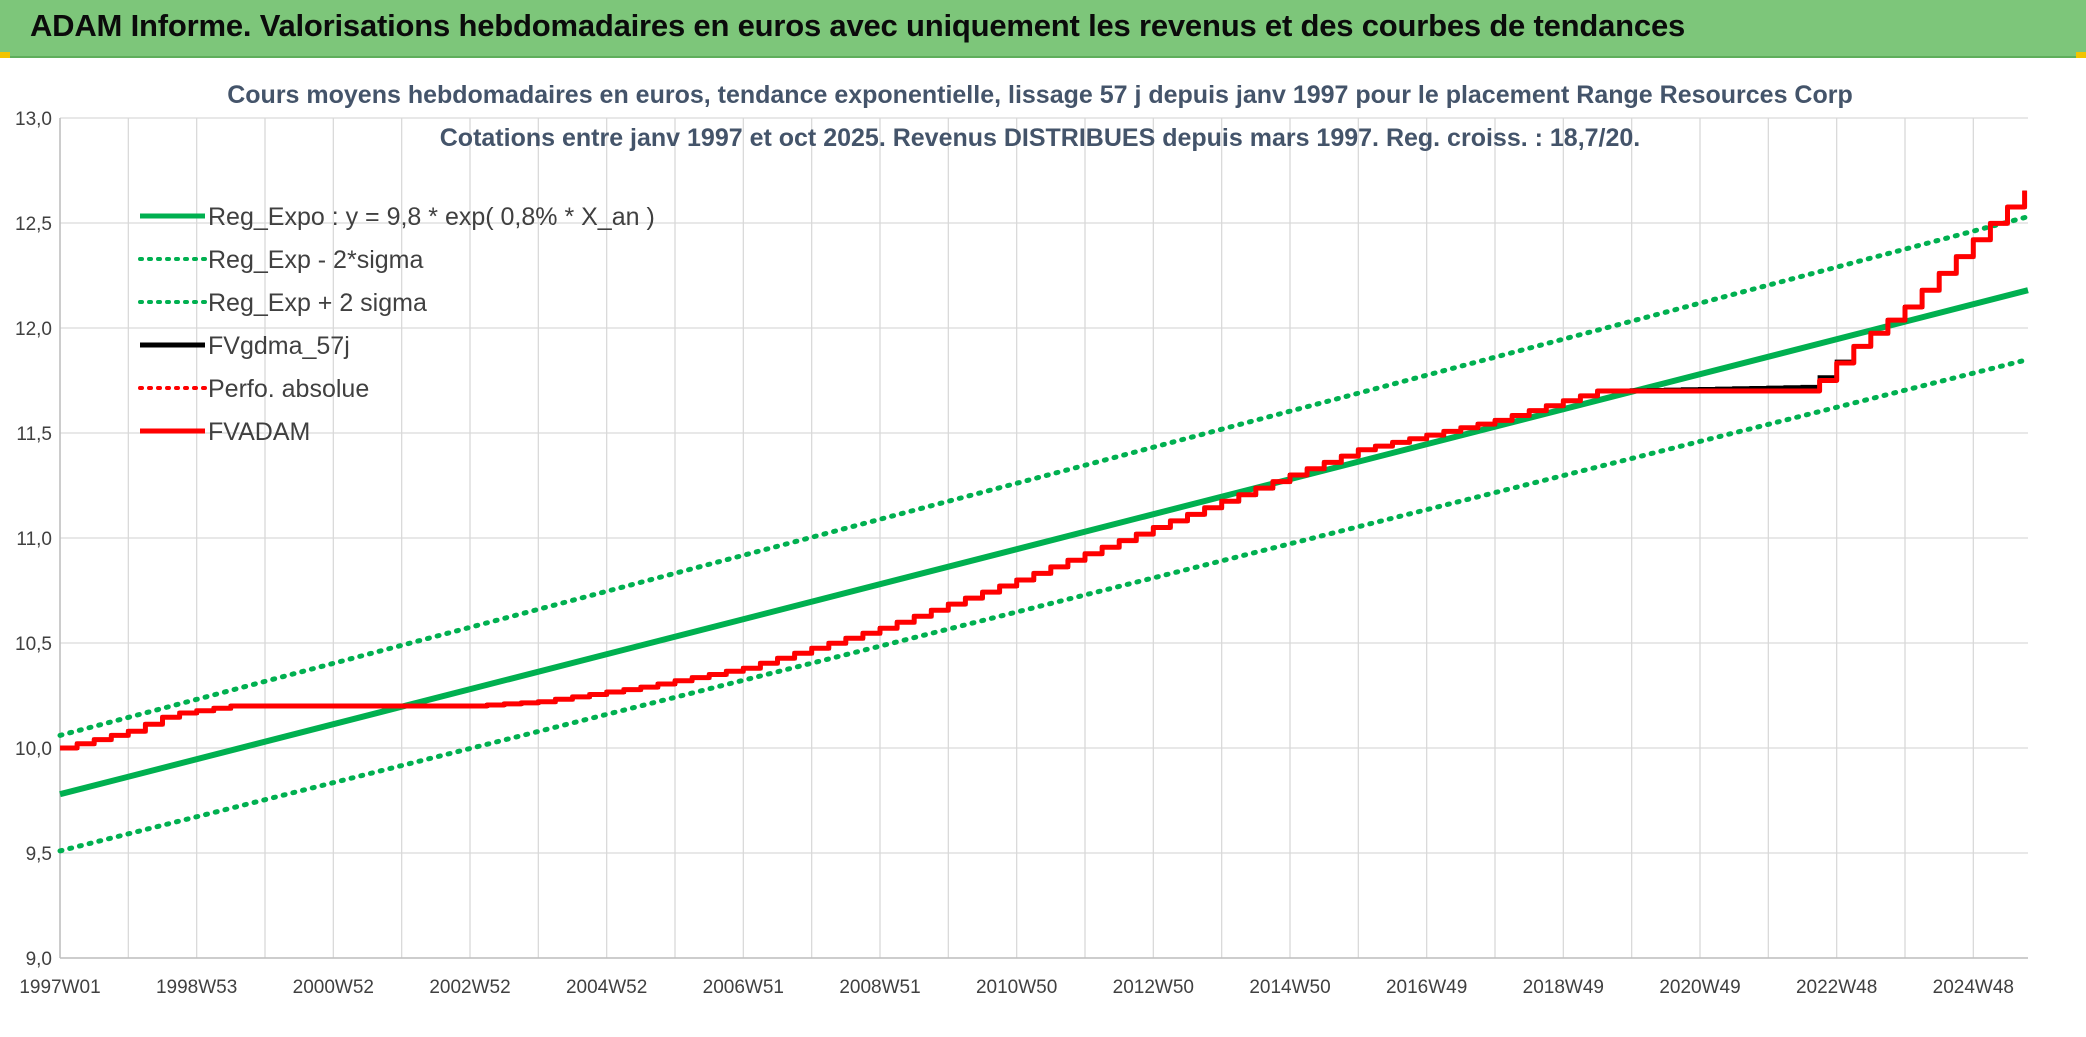 The width and height of the screenshot is (2086, 1037). Describe the element at coordinates (39, 854) in the screenshot. I see `y-tick-label: 9,5` at that location.